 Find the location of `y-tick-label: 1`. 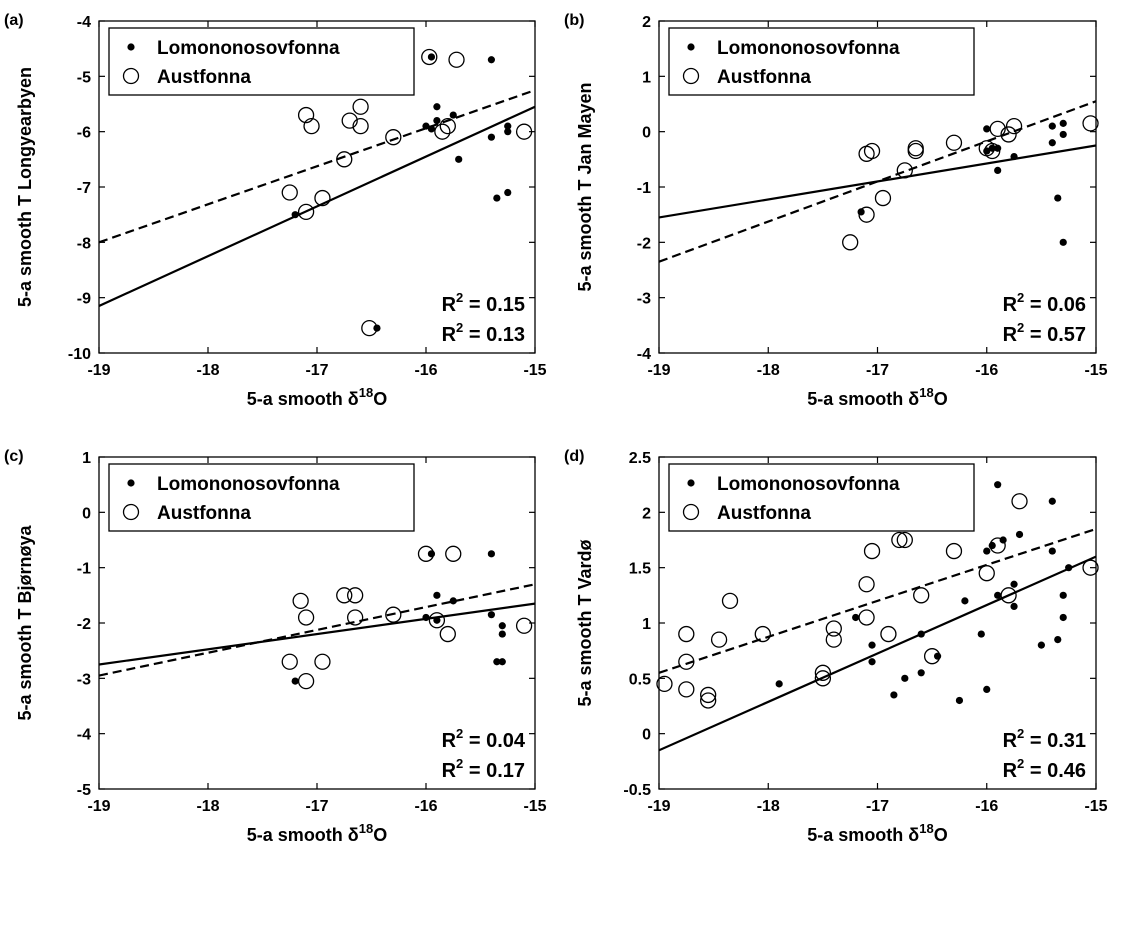

y-tick-label: 1 is located at coordinates (86, 458).